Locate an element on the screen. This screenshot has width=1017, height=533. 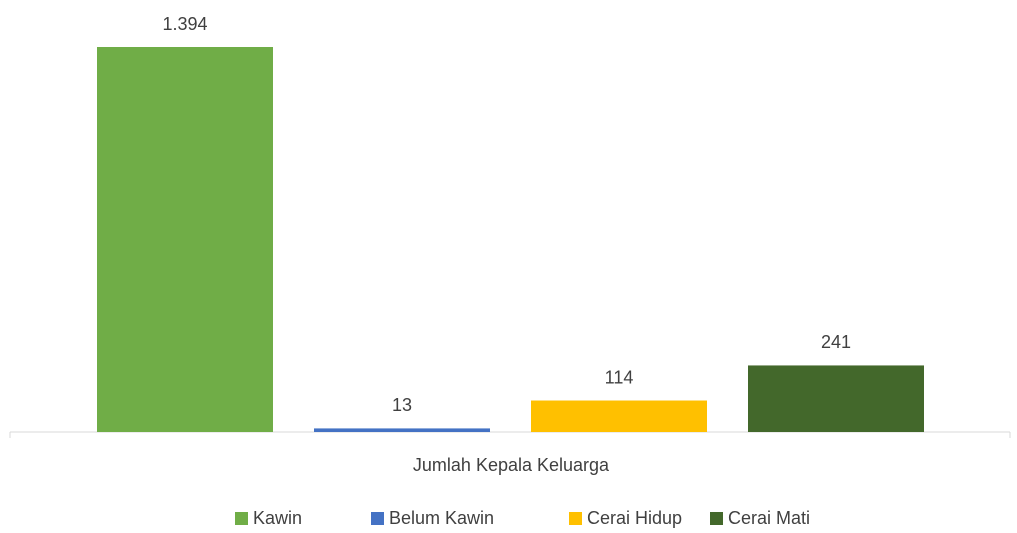
legend-label: Cerai Mati is located at coordinates (769, 518).